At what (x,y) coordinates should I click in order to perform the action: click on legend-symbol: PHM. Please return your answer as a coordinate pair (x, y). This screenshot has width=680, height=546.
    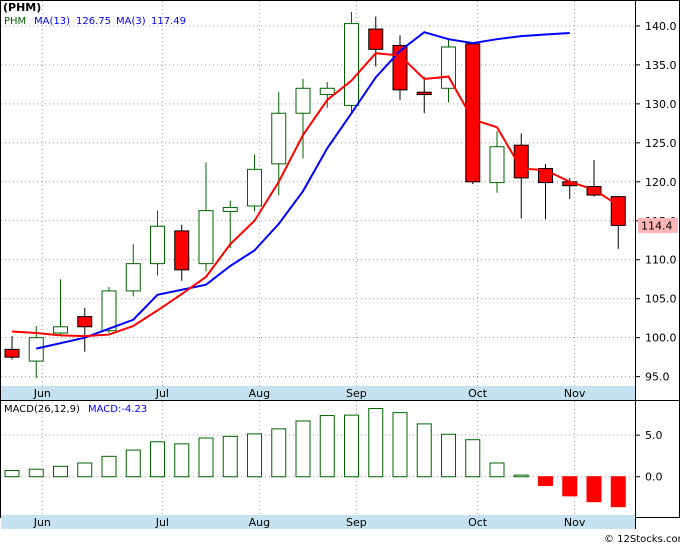
    Looking at the image, I should click on (15, 21).